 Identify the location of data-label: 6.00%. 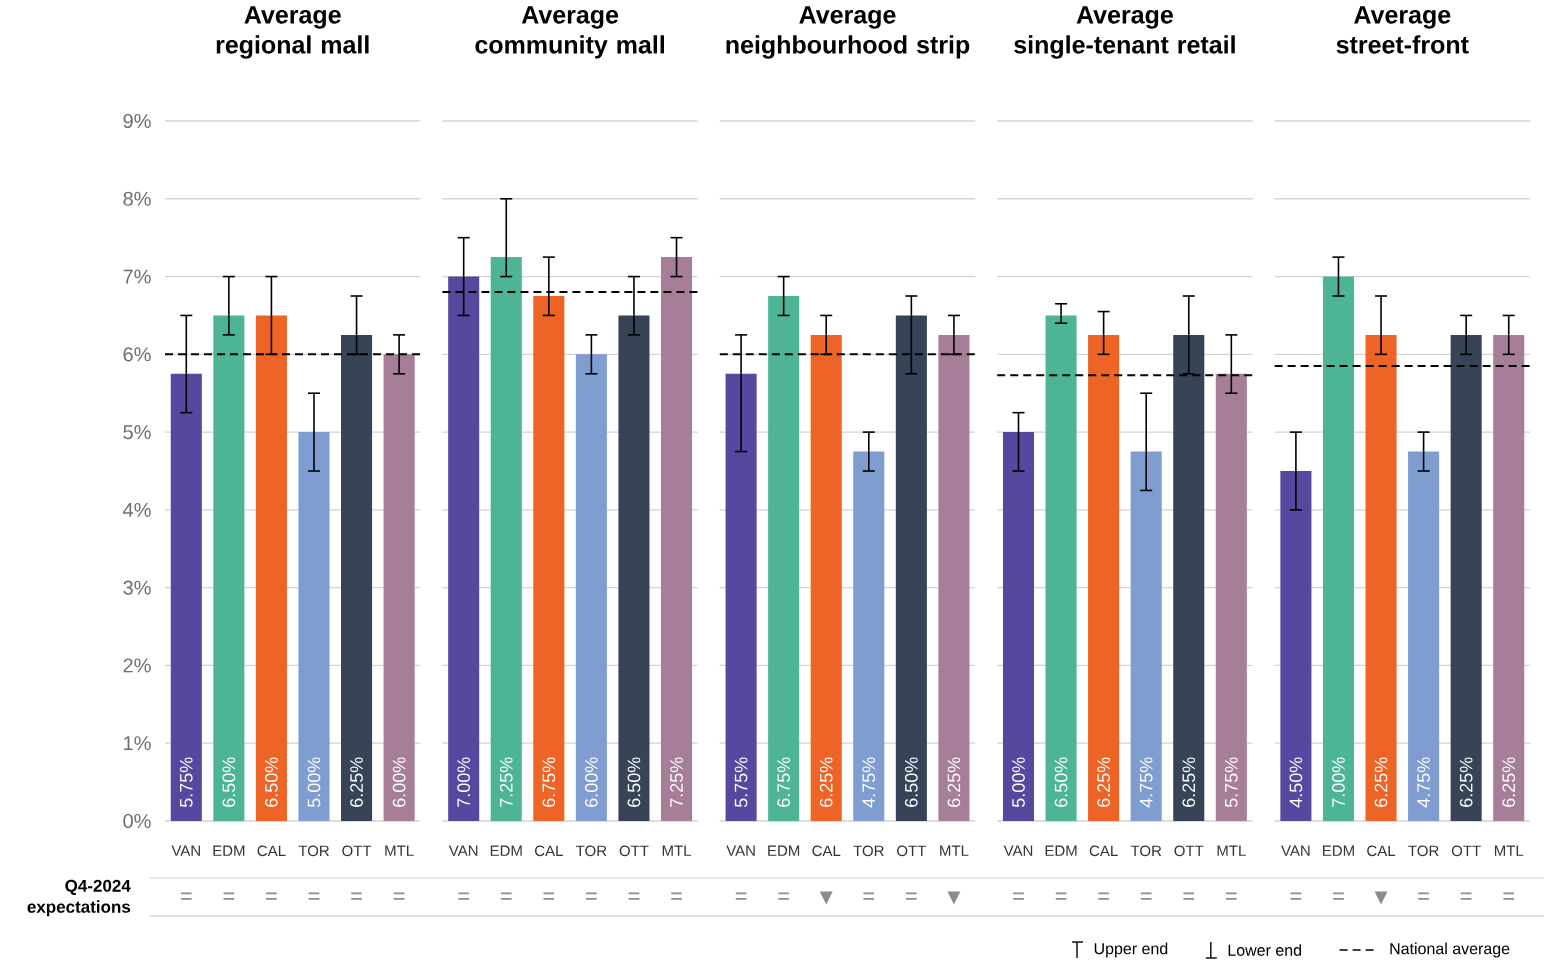
(399, 782).